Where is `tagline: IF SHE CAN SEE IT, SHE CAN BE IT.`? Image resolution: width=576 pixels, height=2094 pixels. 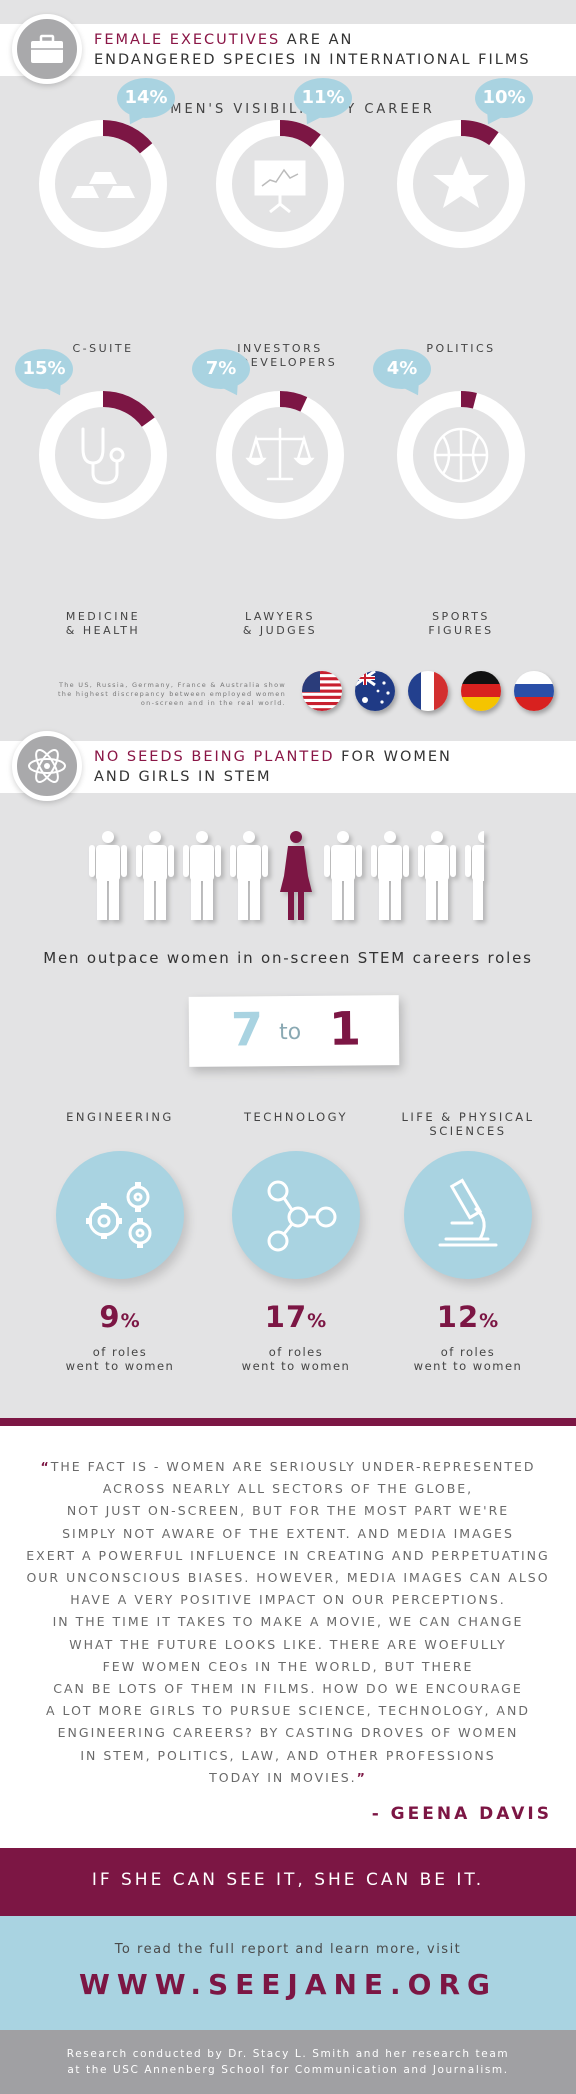 tagline: IF SHE CAN SEE IT, SHE CAN BE IT. is located at coordinates (288, 1880).